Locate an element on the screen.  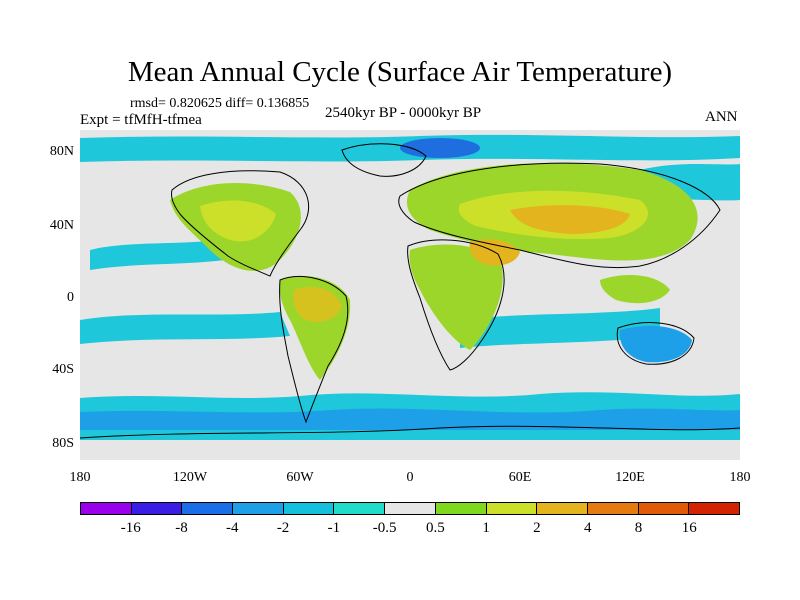
period-label: 2540kyr BP - 0000kyr BP is located at coordinates (403, 113).